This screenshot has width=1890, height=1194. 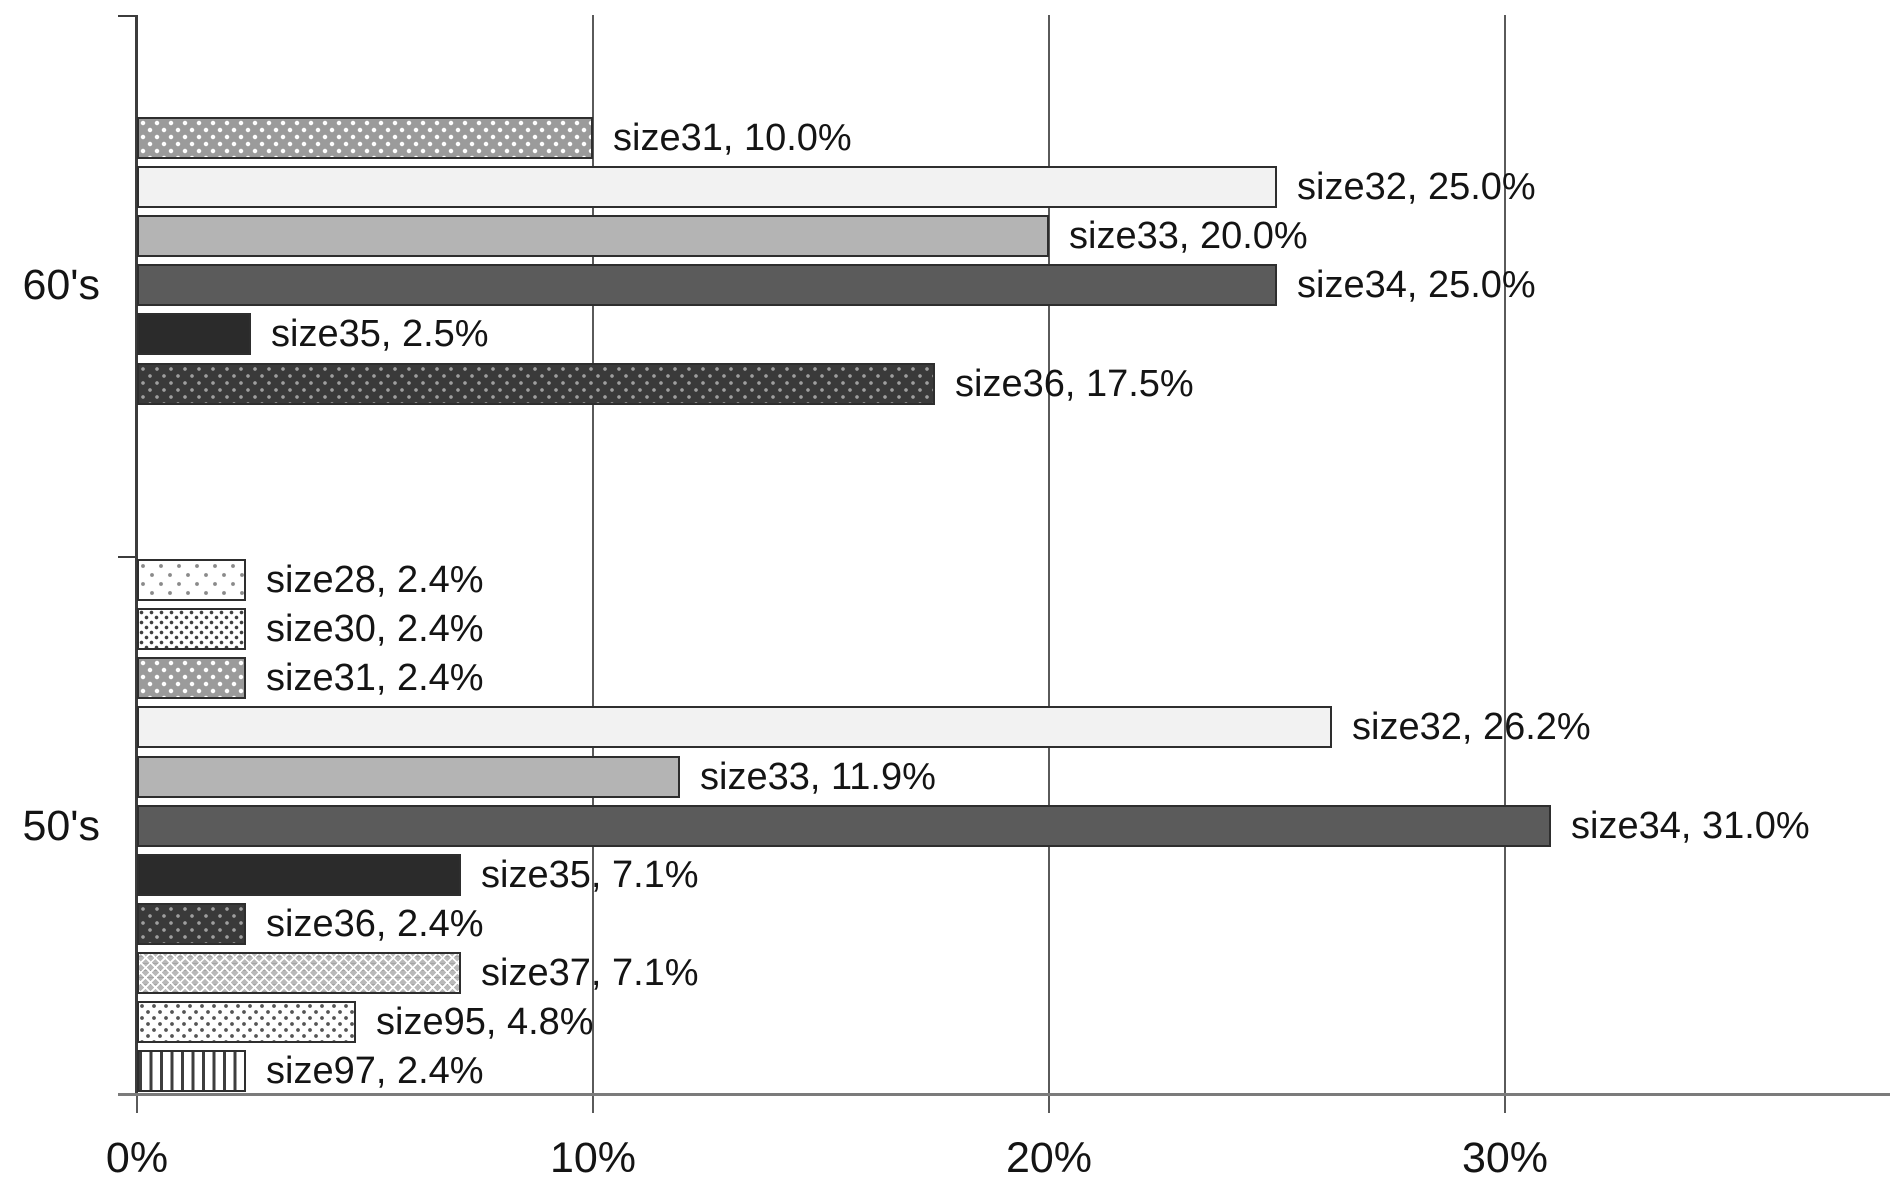 I want to click on bar-60s-size34, so click(x=707, y=285).